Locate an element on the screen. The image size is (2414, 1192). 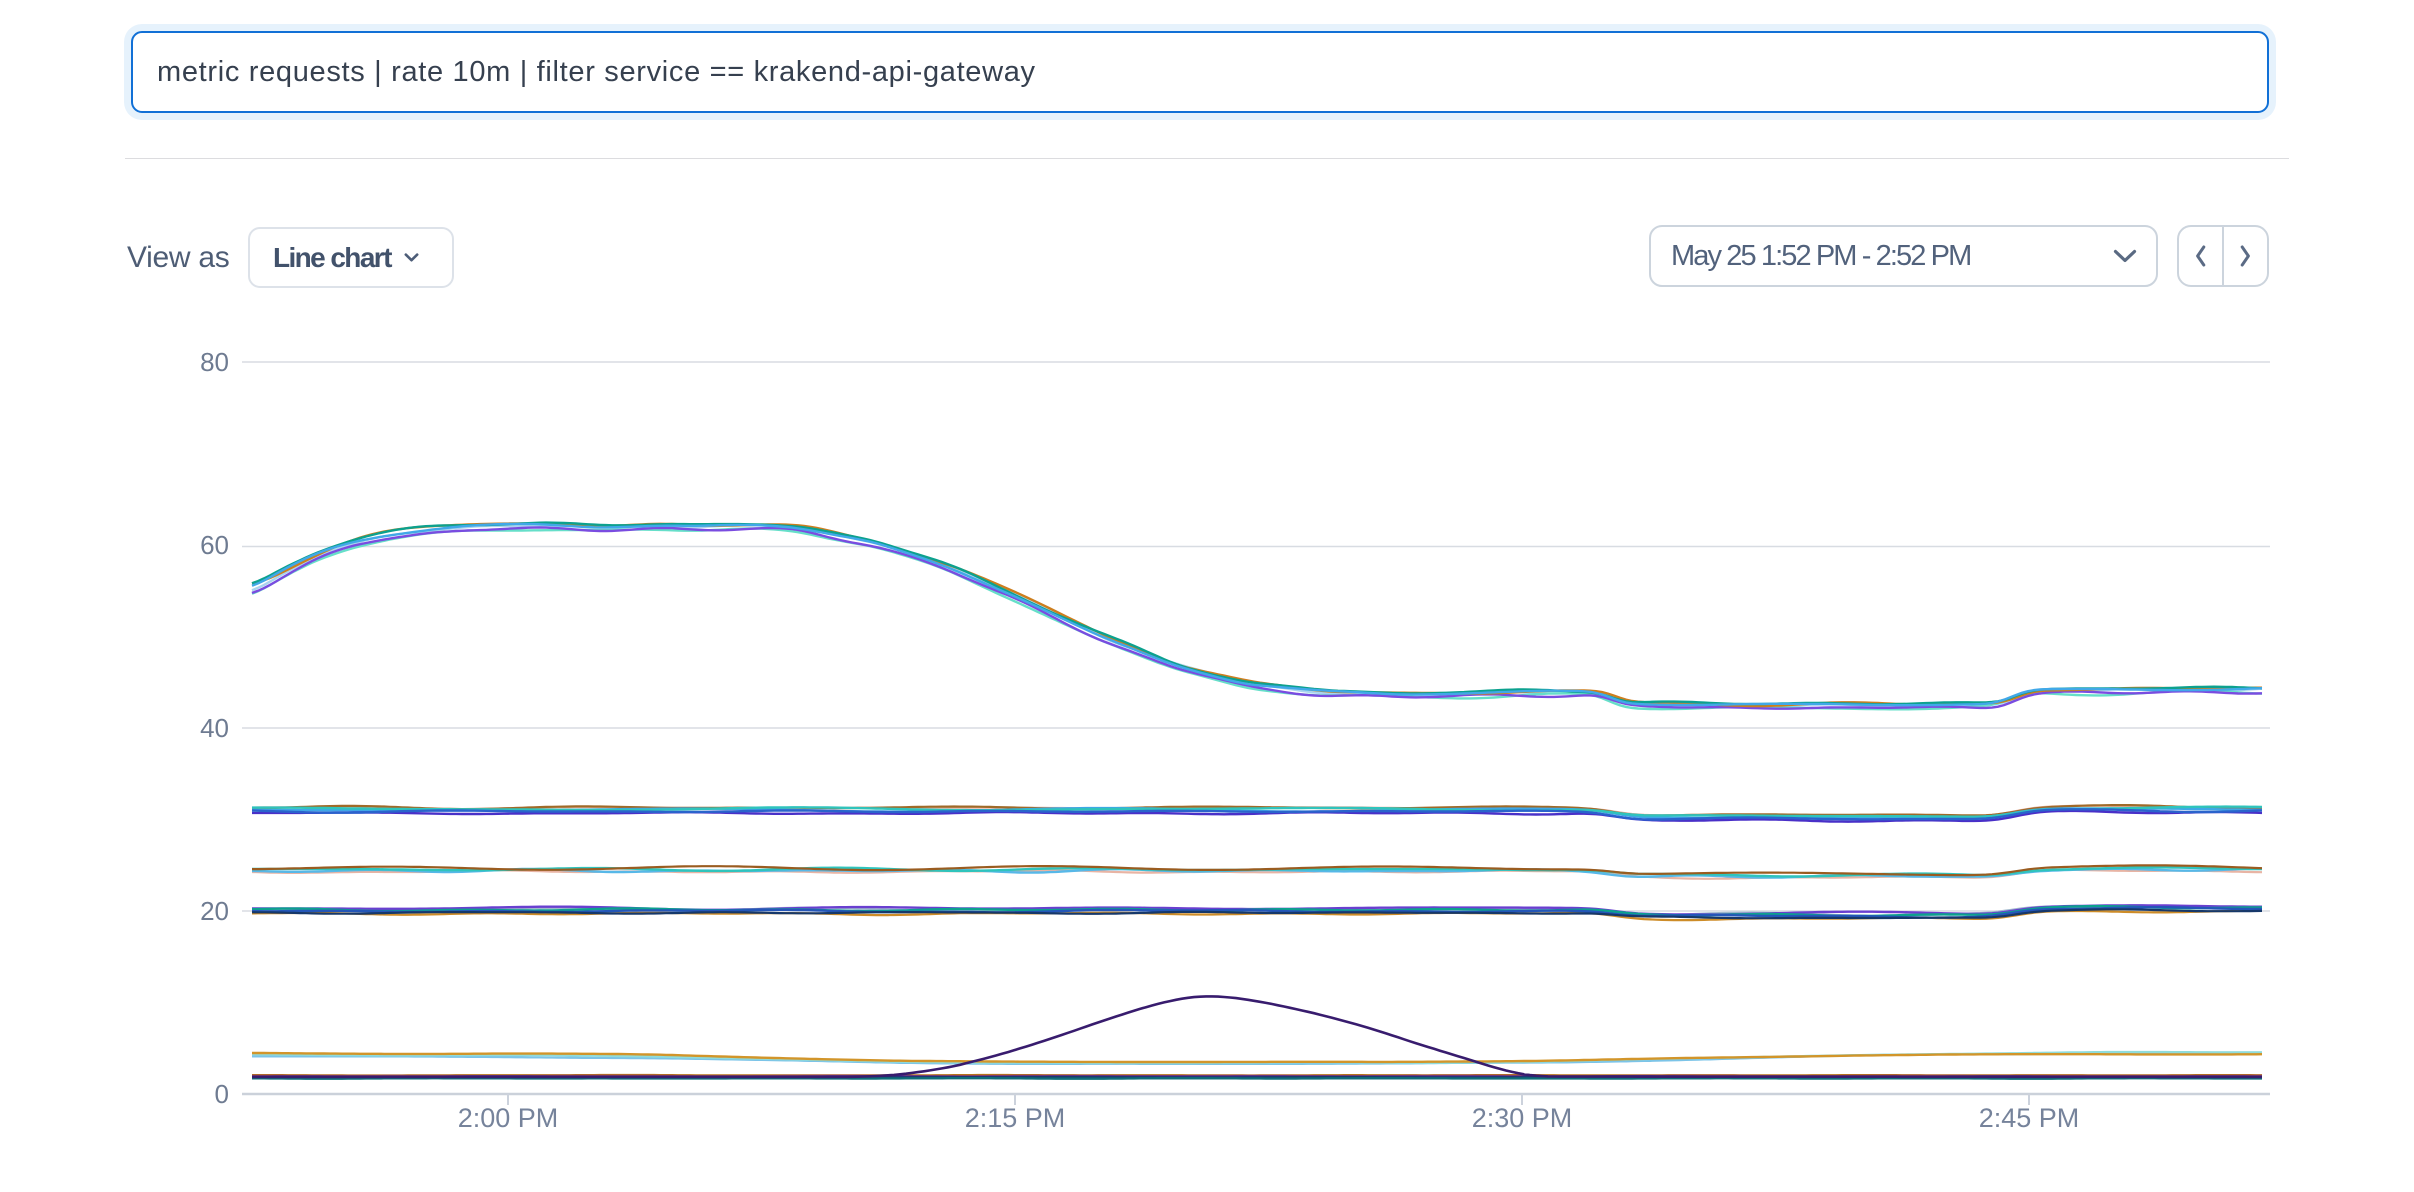
svg-text: 20 is located at coordinates (214, 911).